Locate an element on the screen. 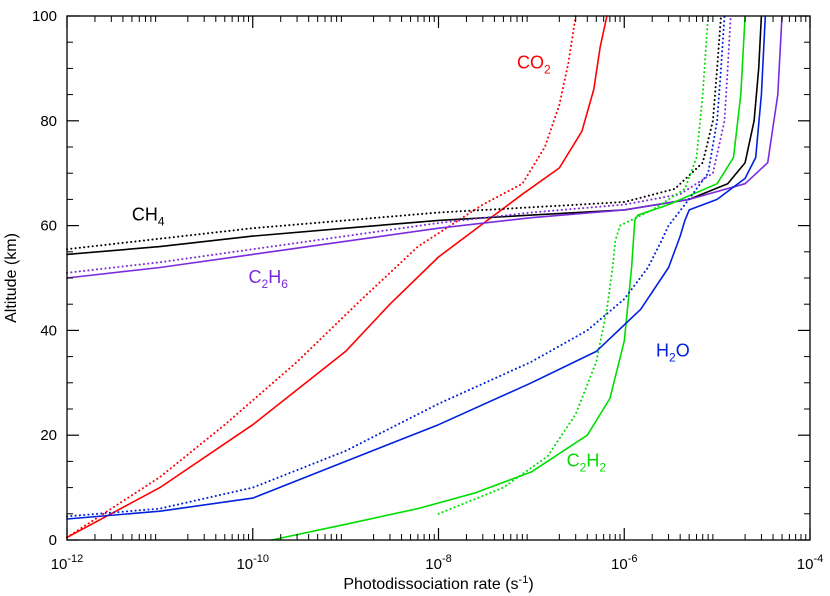 This screenshot has height=596, width=830. y-axis-title: Altitude (km) is located at coordinates (11, 278).